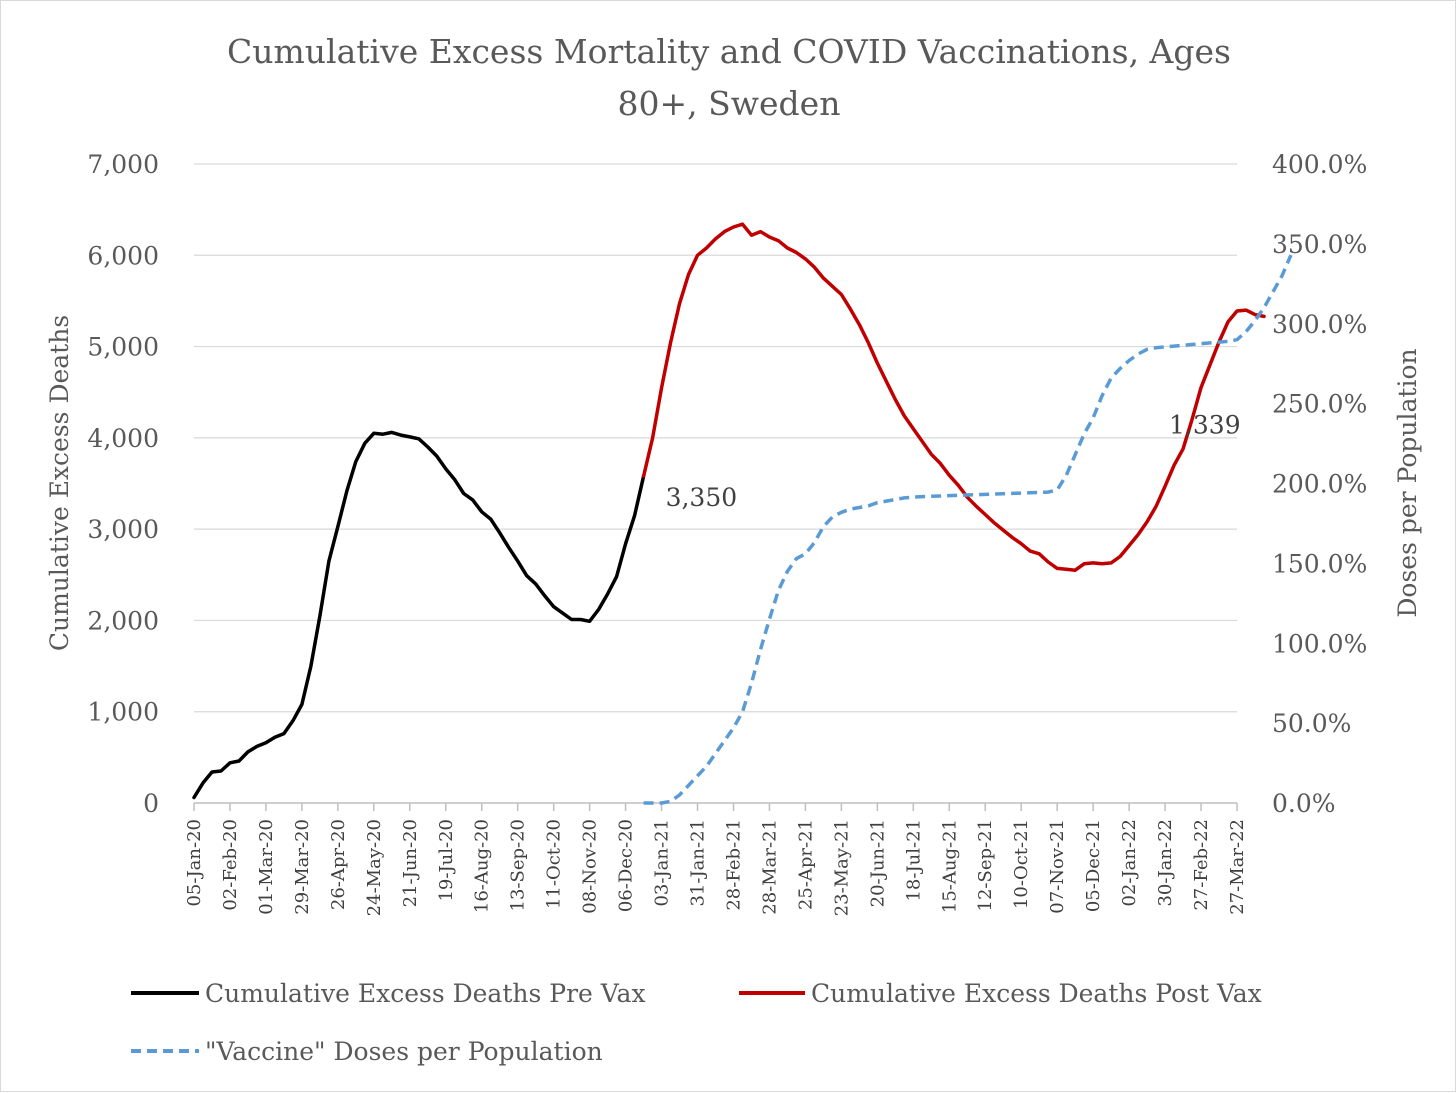  What do you see at coordinates (1057, 866) in the screenshot?
I see `x-tick-label: 07-Nov-21` at bounding box center [1057, 866].